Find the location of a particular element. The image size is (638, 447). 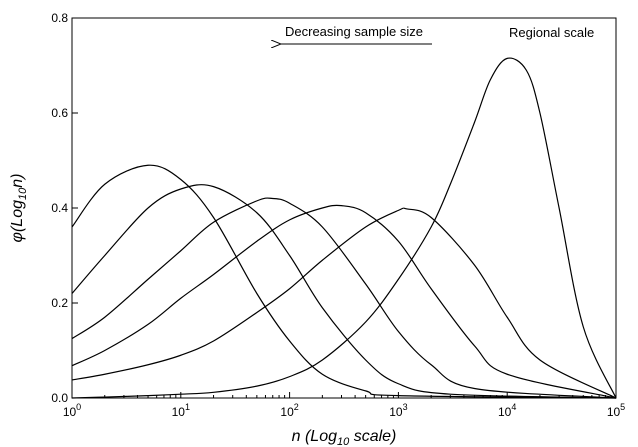

x-tick-label: 10² is located at coordinates (289, 410).